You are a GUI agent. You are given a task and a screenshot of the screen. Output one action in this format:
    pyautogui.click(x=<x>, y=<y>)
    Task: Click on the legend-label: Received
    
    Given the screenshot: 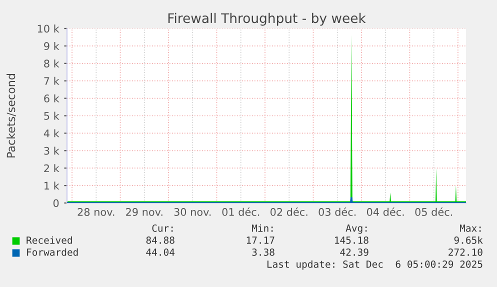 What is the action you would take?
    pyautogui.click(x=49, y=240)
    